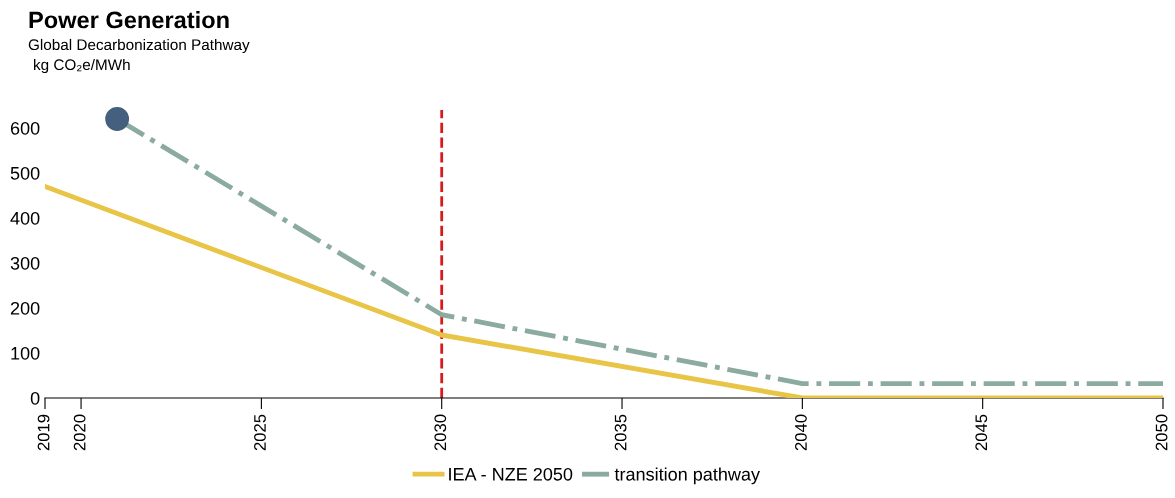 The image size is (1175, 498). I want to click on chart-title: Power Generation, so click(129, 20).